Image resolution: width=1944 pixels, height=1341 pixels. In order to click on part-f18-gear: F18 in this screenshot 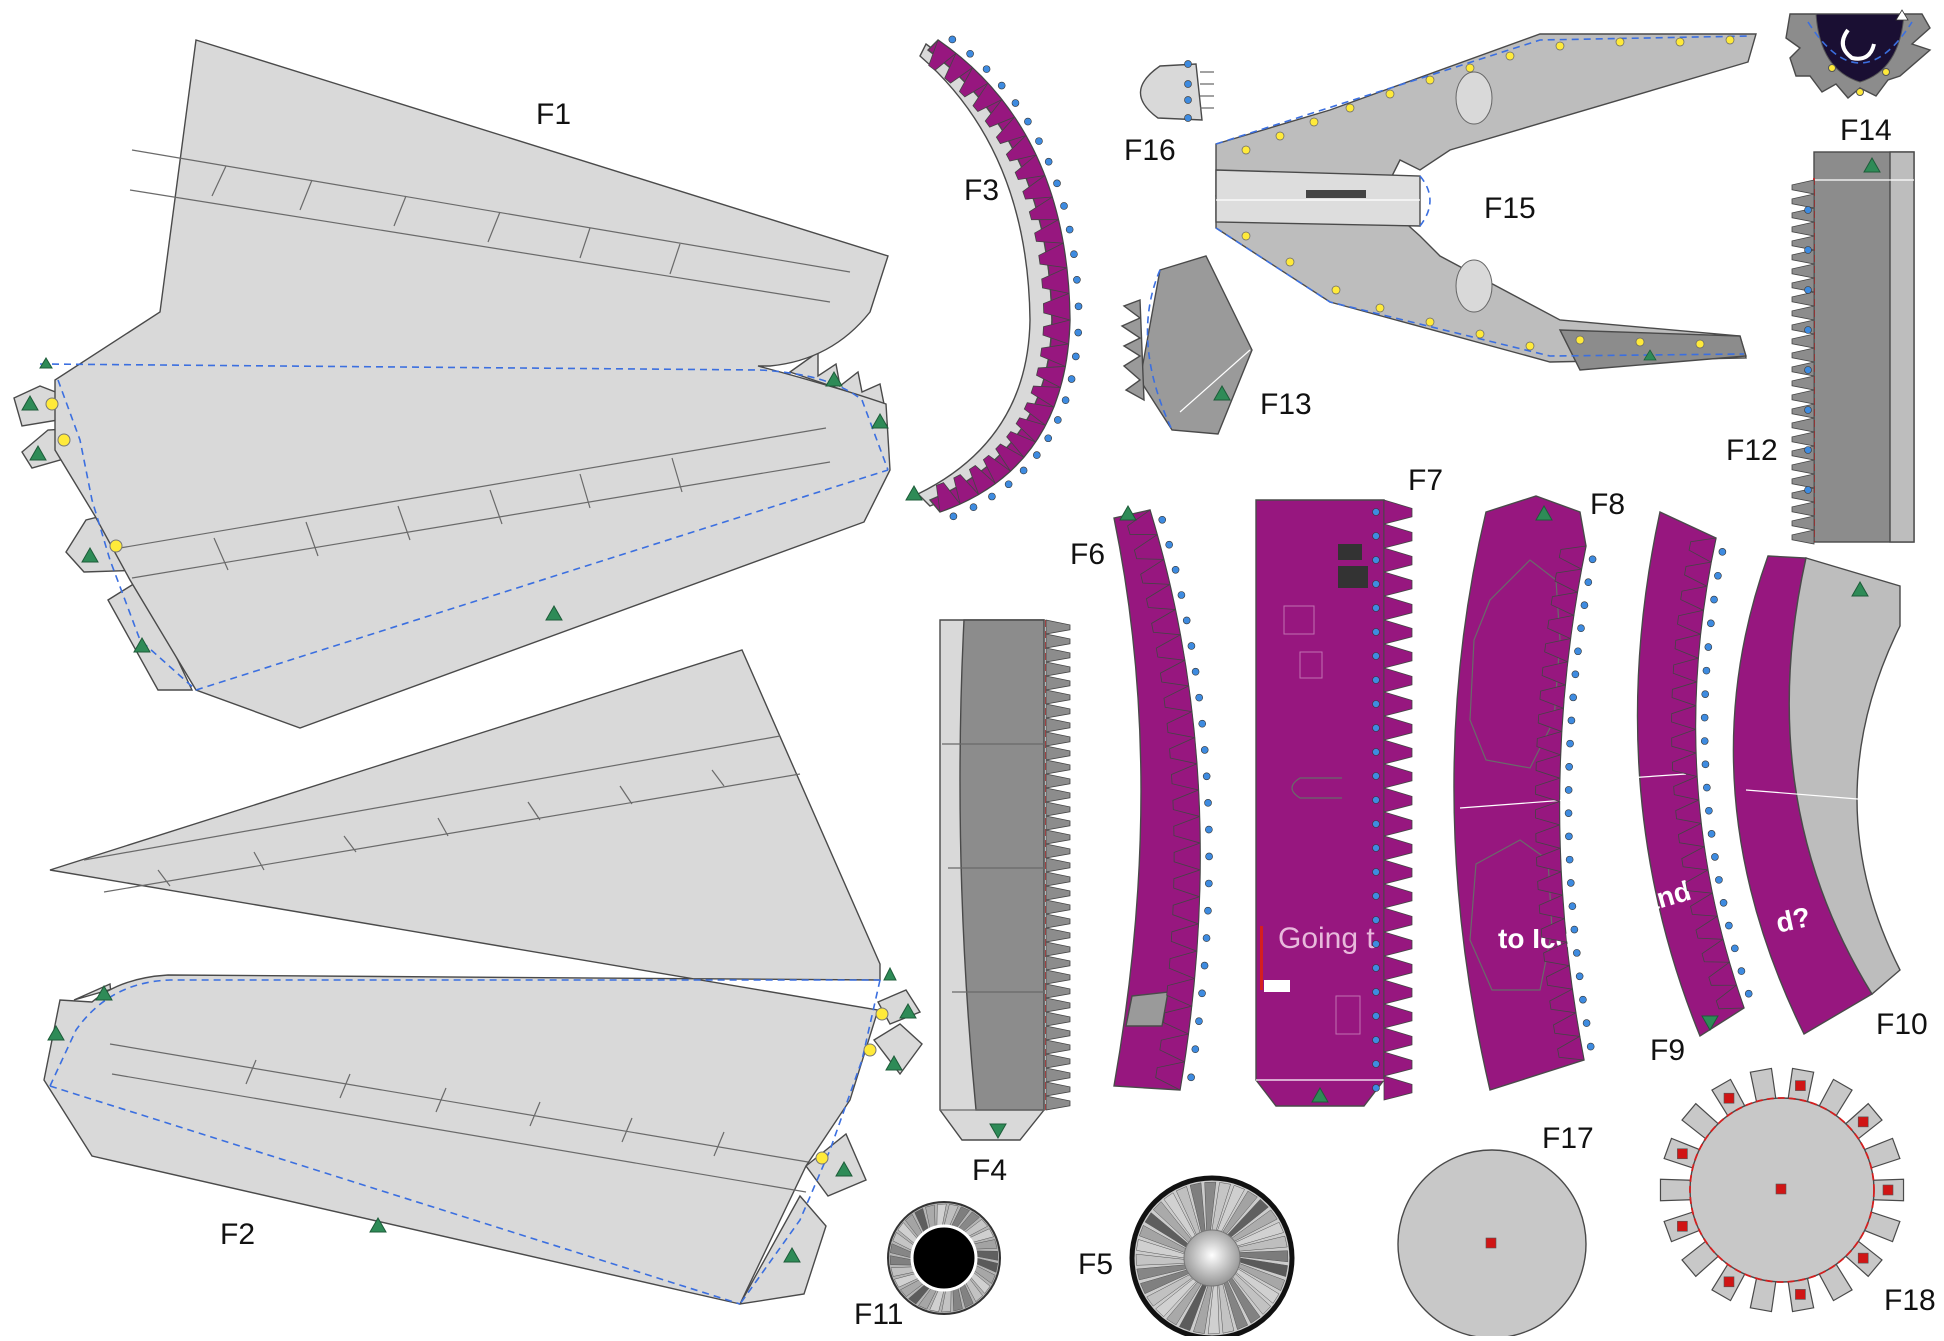, I will do `click(1797, 1192)`.